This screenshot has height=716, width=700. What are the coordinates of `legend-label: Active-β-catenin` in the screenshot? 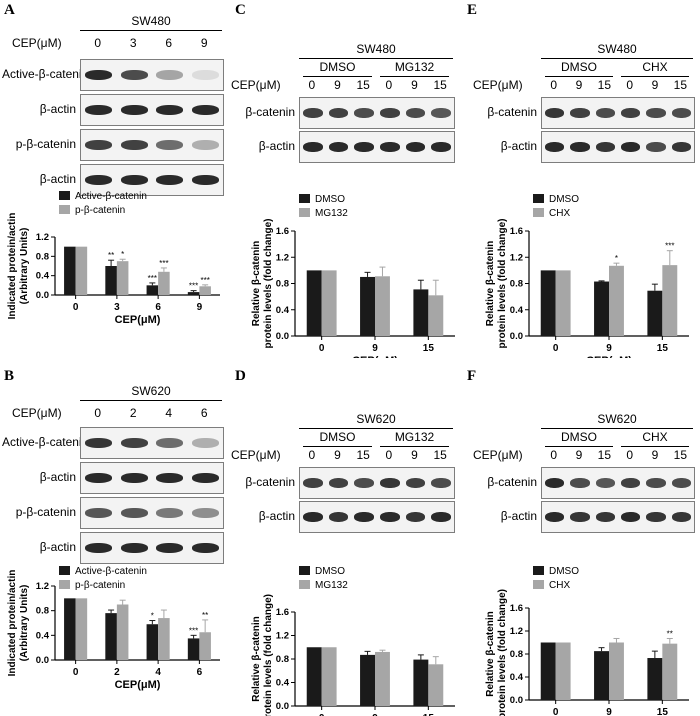 It's located at (111, 196).